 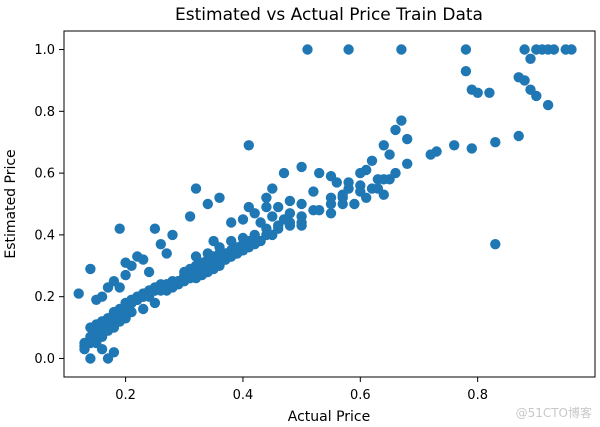 I want to click on x-tick-label: 0.8, so click(x=477, y=395).